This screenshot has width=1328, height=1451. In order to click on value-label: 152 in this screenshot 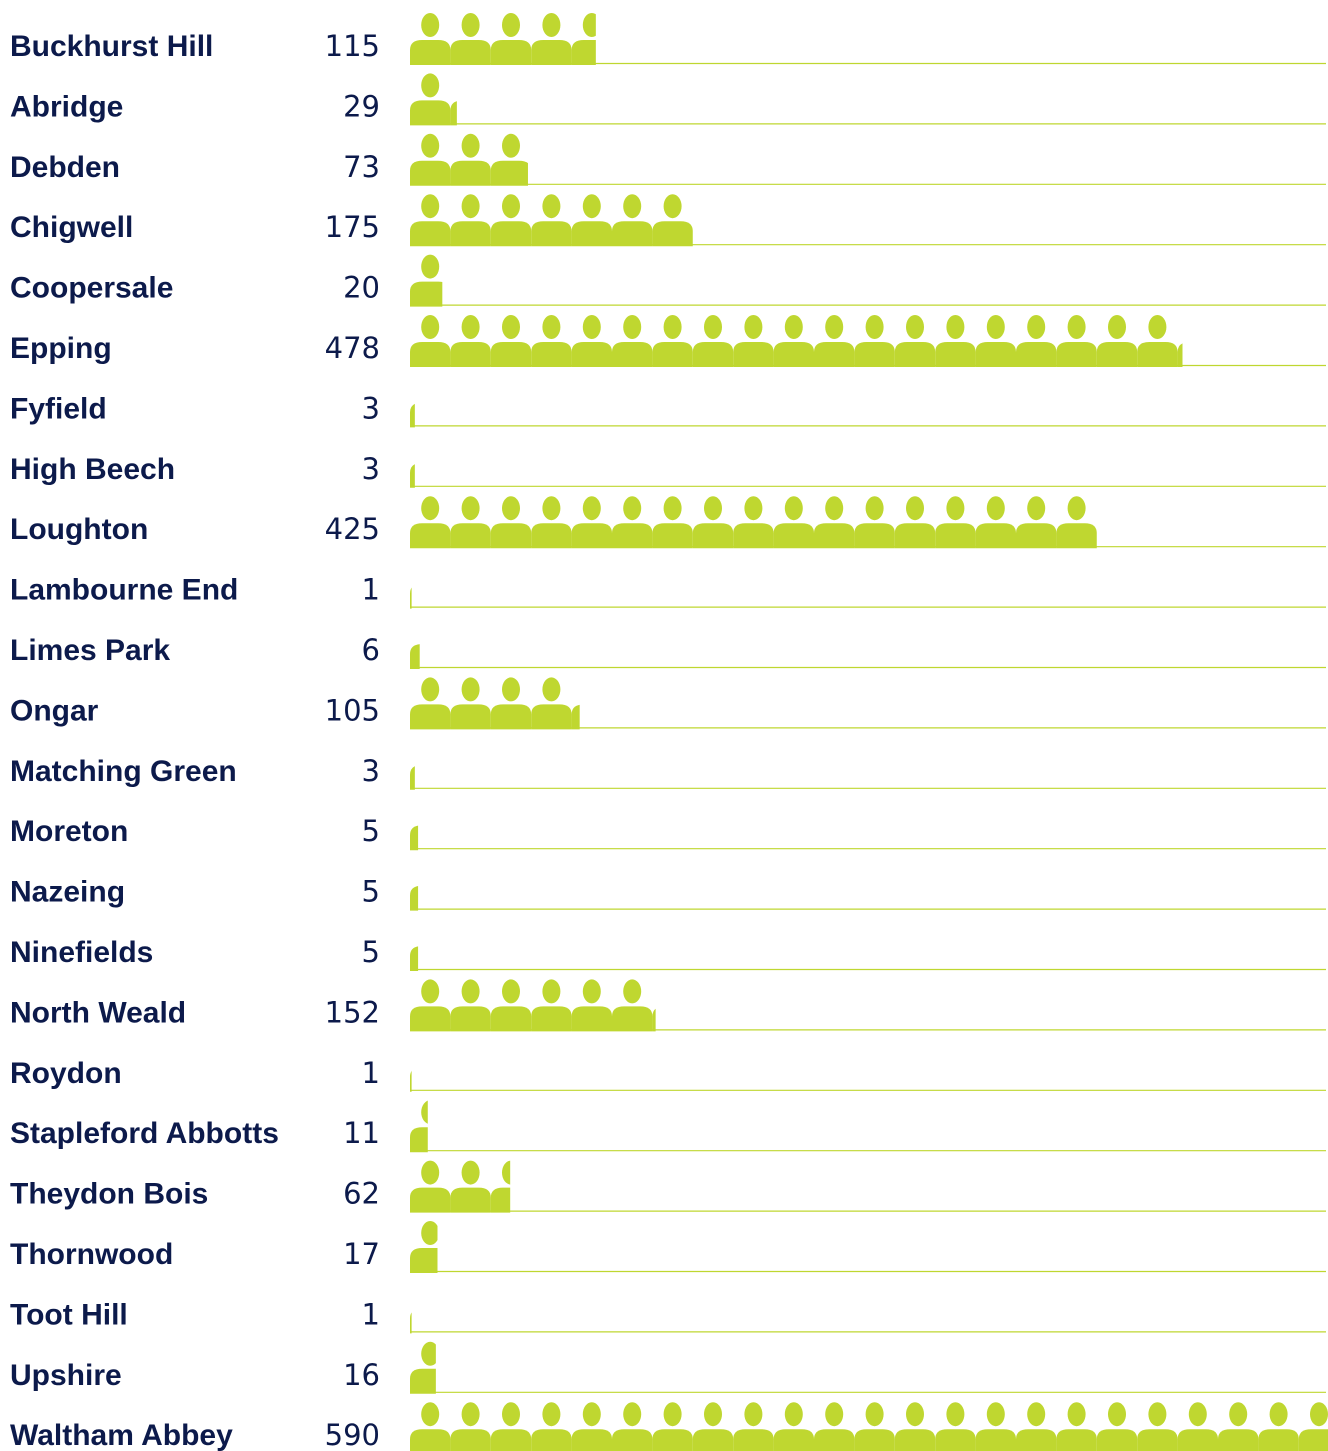, I will do `click(352, 1012)`.